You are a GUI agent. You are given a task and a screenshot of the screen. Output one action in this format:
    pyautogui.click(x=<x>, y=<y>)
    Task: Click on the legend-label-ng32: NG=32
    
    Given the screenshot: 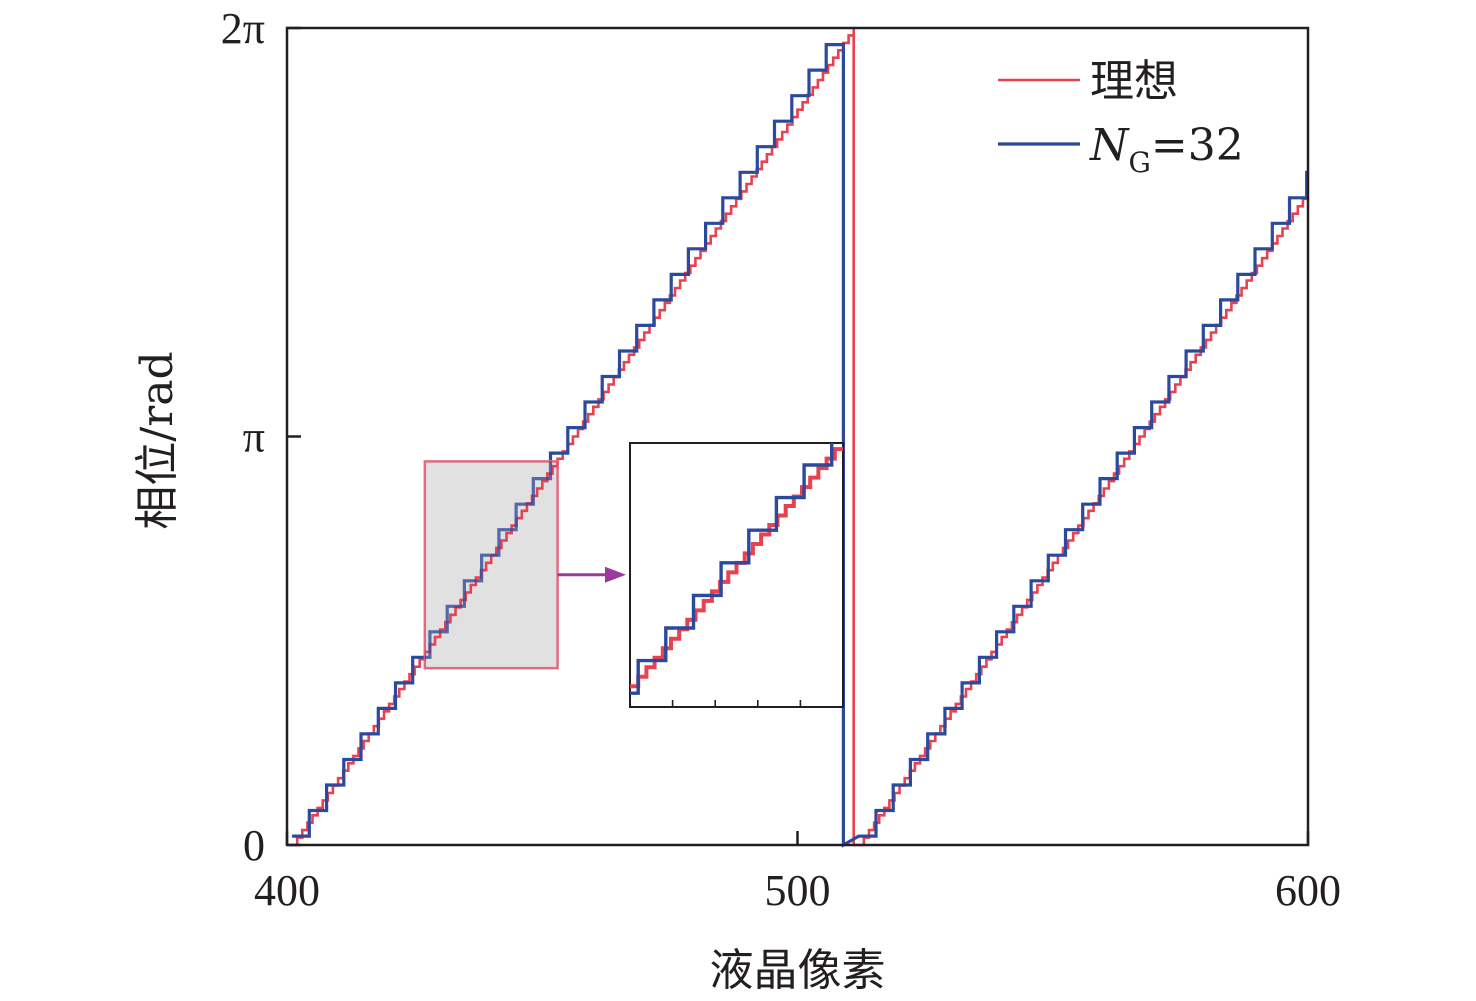 What is the action you would take?
    pyautogui.click(x=1166, y=149)
    